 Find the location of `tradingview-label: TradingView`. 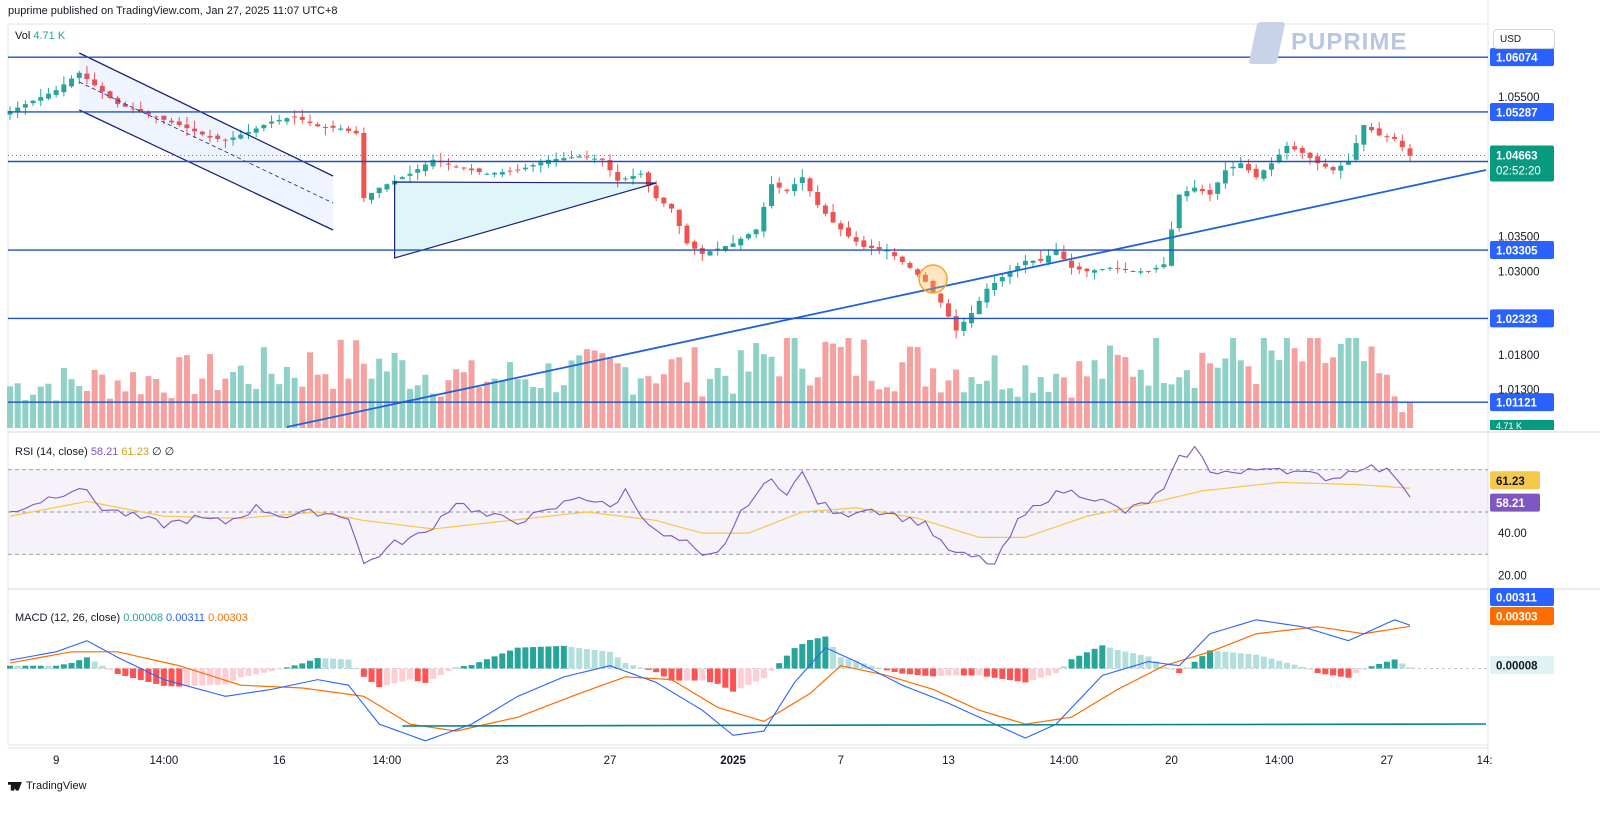

tradingview-label: TradingView is located at coordinates (56, 786).